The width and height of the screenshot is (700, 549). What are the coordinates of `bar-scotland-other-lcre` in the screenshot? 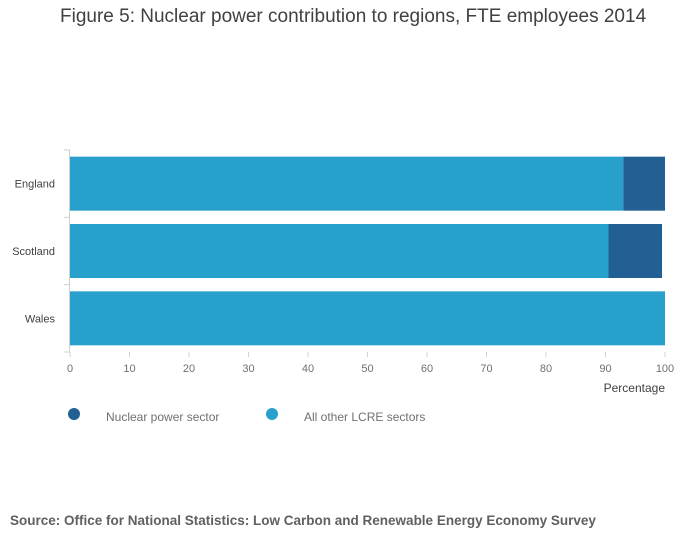 It's located at (339, 251).